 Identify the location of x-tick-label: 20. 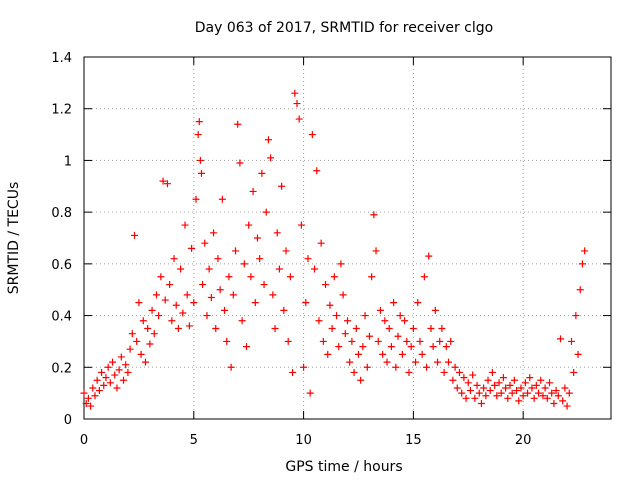
(523, 440).